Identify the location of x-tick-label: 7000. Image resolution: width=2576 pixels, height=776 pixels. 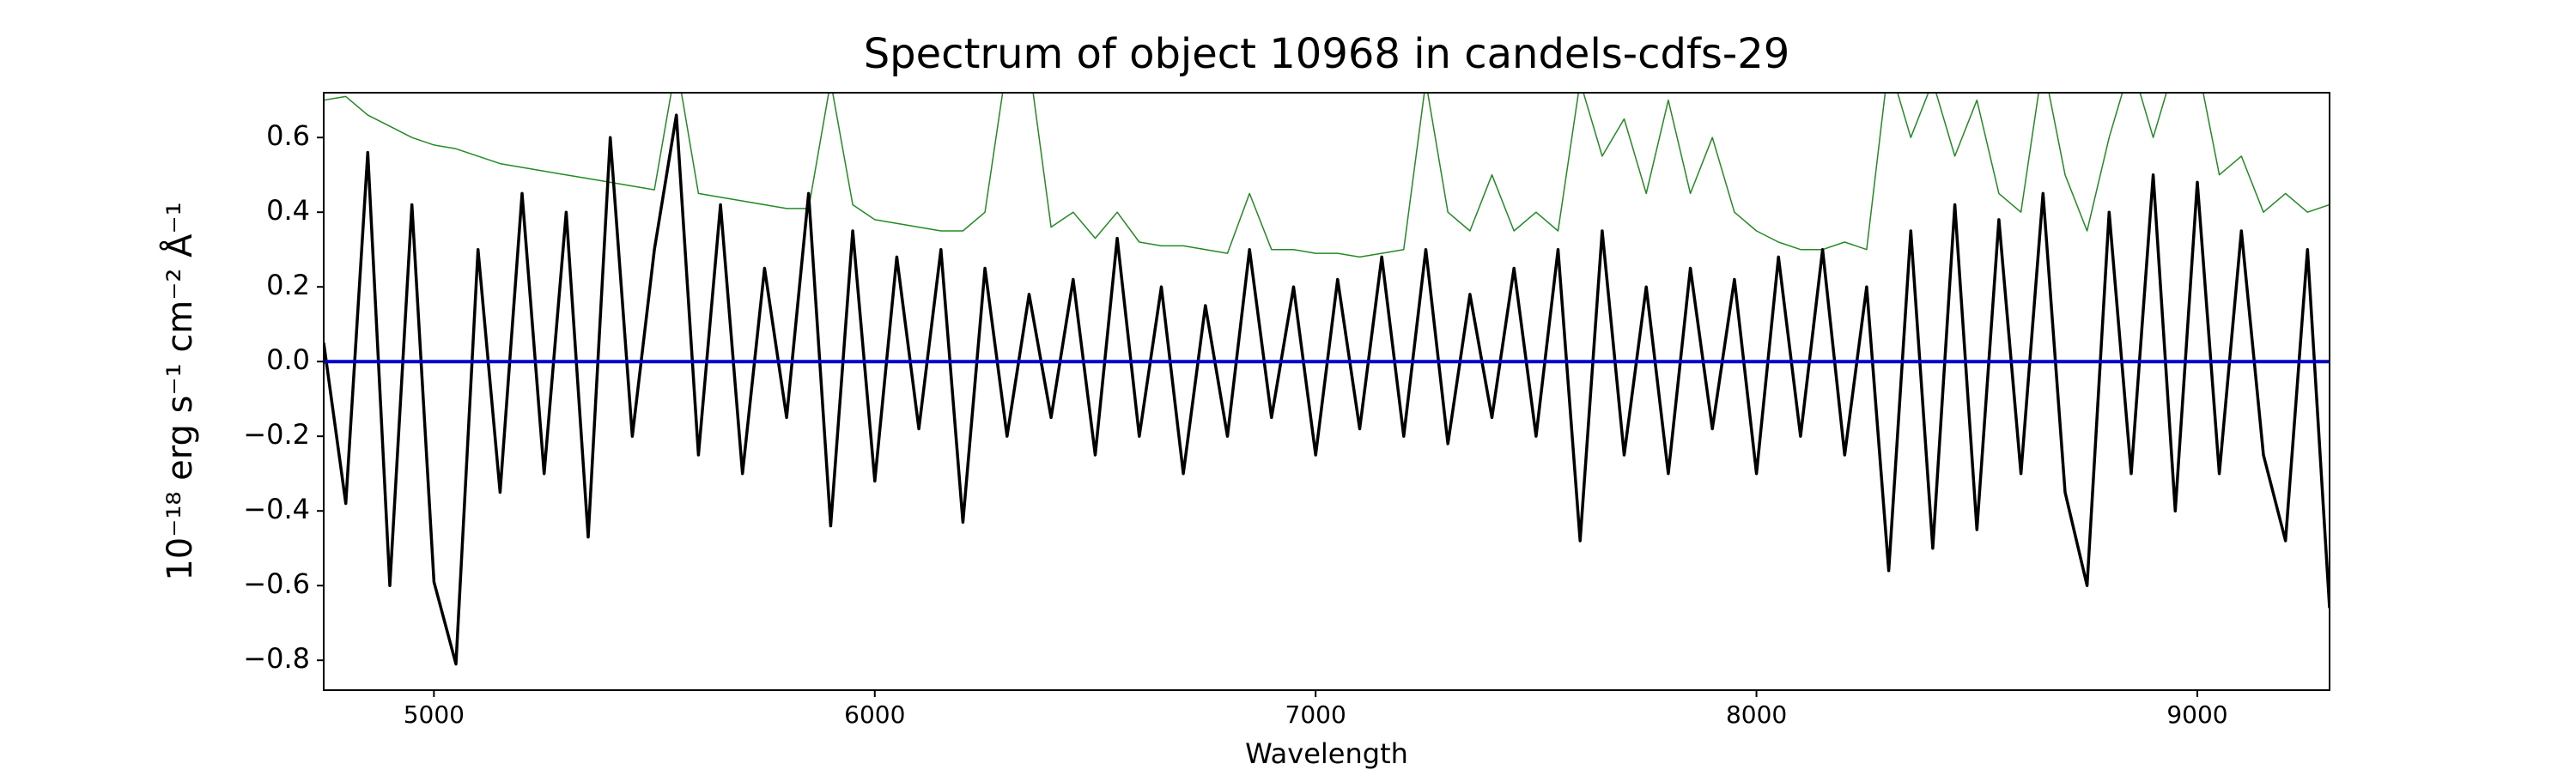
(1316, 715).